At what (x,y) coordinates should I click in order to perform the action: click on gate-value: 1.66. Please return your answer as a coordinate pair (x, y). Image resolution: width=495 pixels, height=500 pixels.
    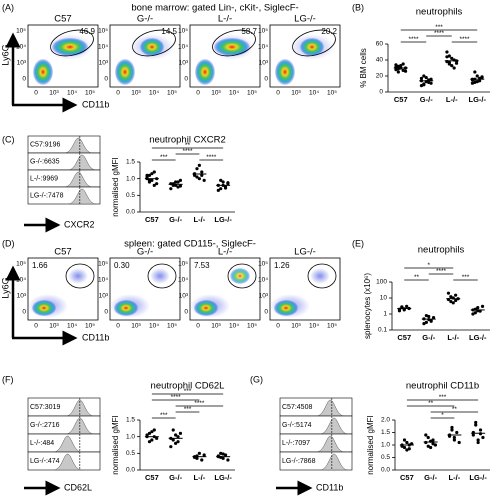
    Looking at the image, I should click on (40, 265).